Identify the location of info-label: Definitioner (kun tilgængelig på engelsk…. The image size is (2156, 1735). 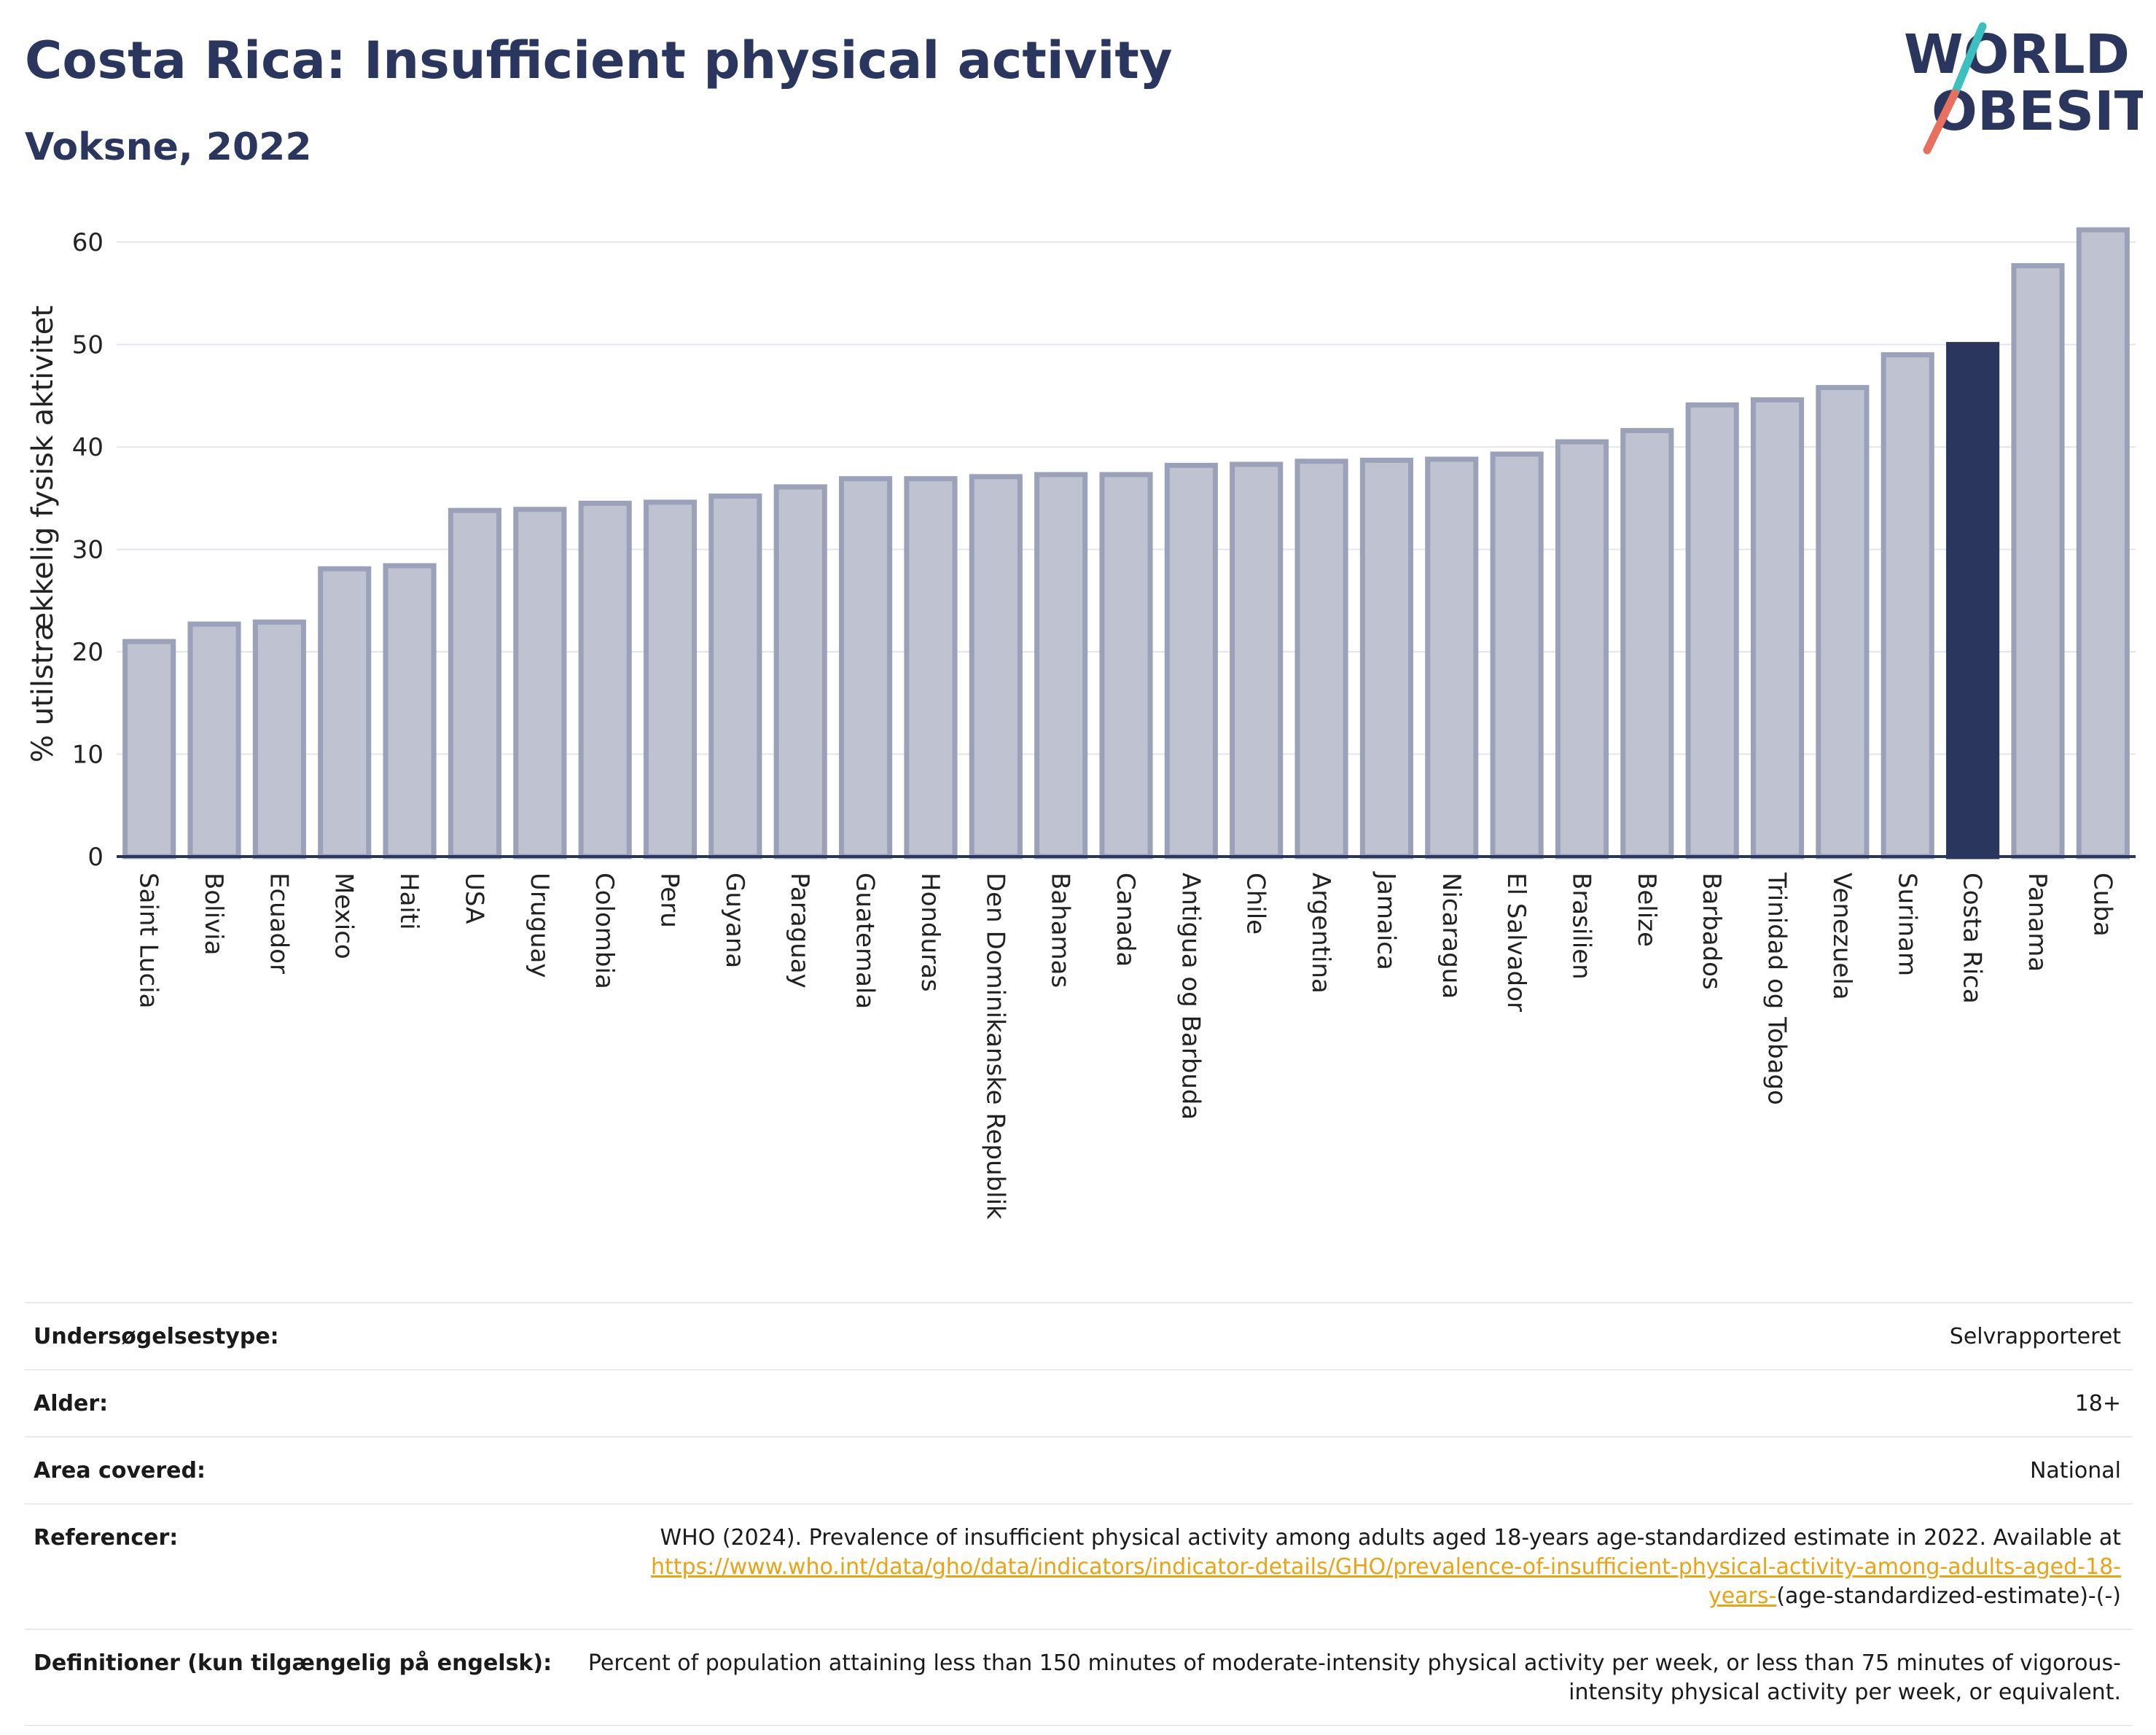
(293, 1663).